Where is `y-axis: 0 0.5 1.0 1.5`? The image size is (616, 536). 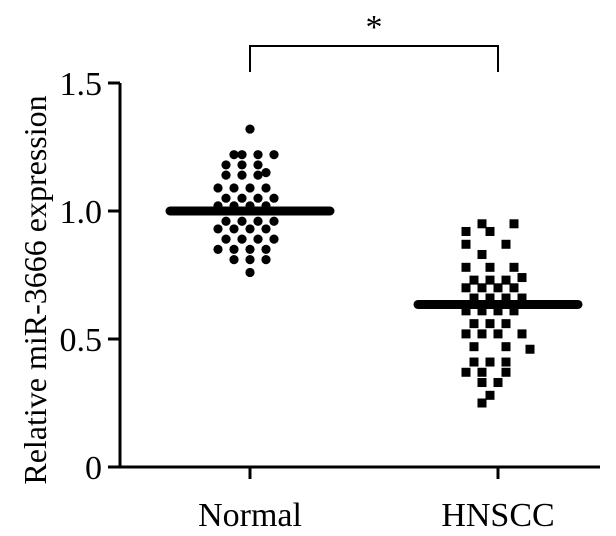
y-axis: 0 0.5 1.0 1.5 is located at coordinates (91, 276).